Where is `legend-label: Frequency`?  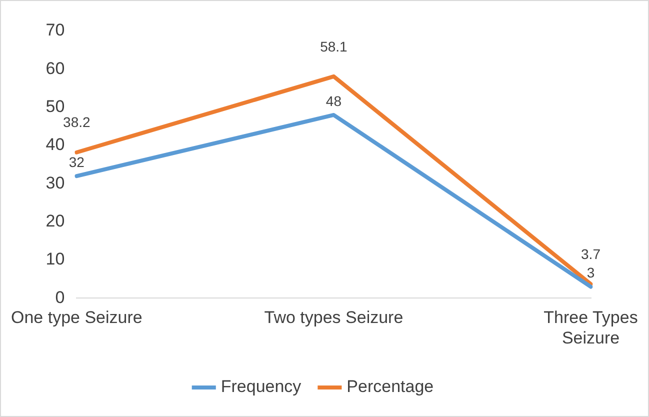
legend-label: Frequency is located at coordinates (261, 386).